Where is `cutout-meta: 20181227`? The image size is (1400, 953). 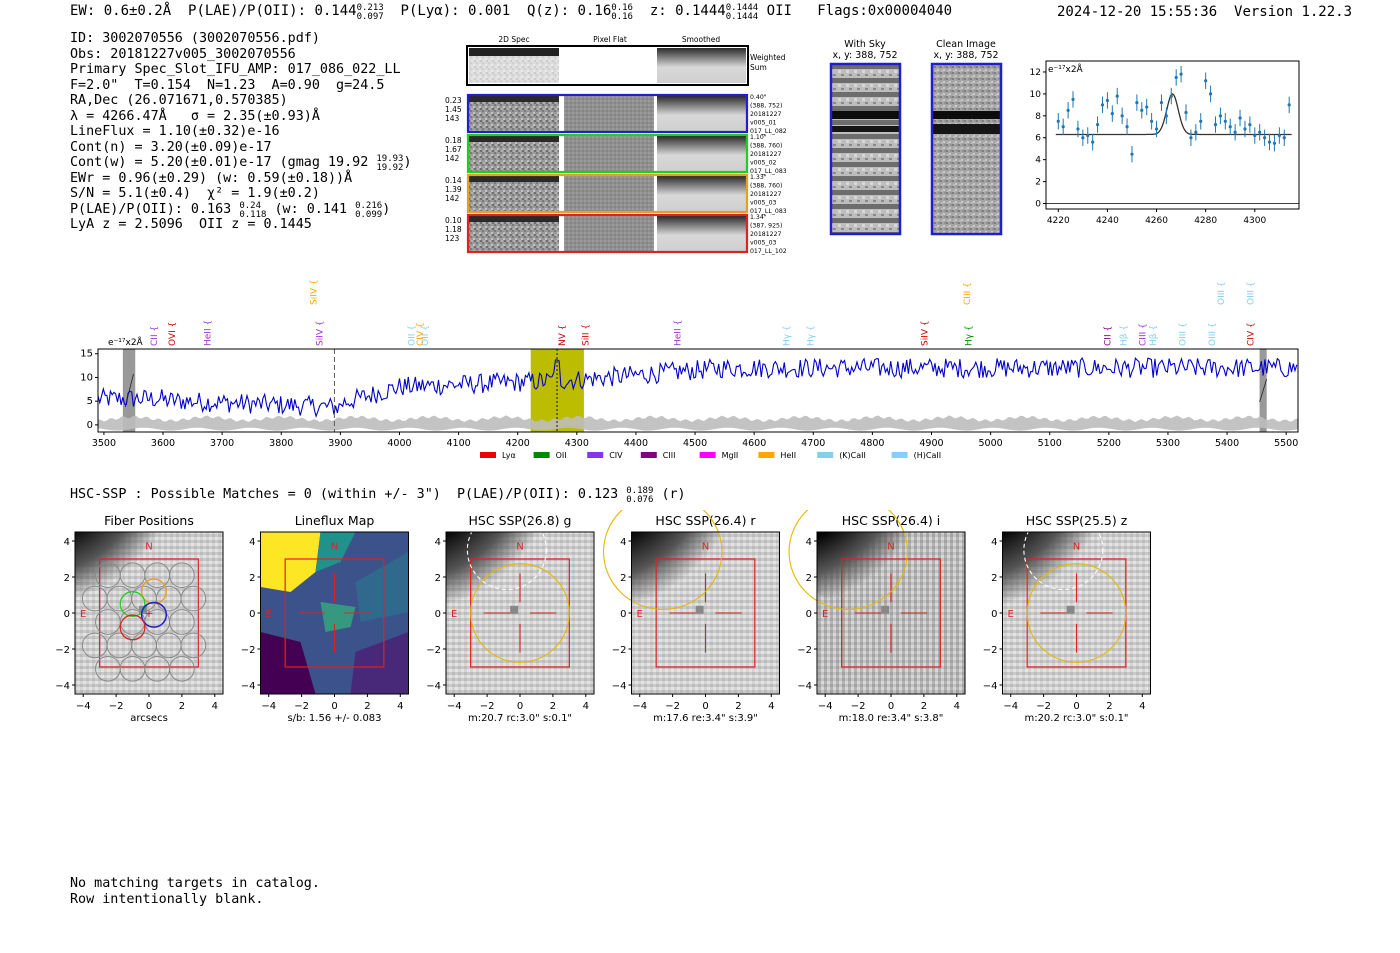
cutout-meta: 20181227 is located at coordinates (766, 114).